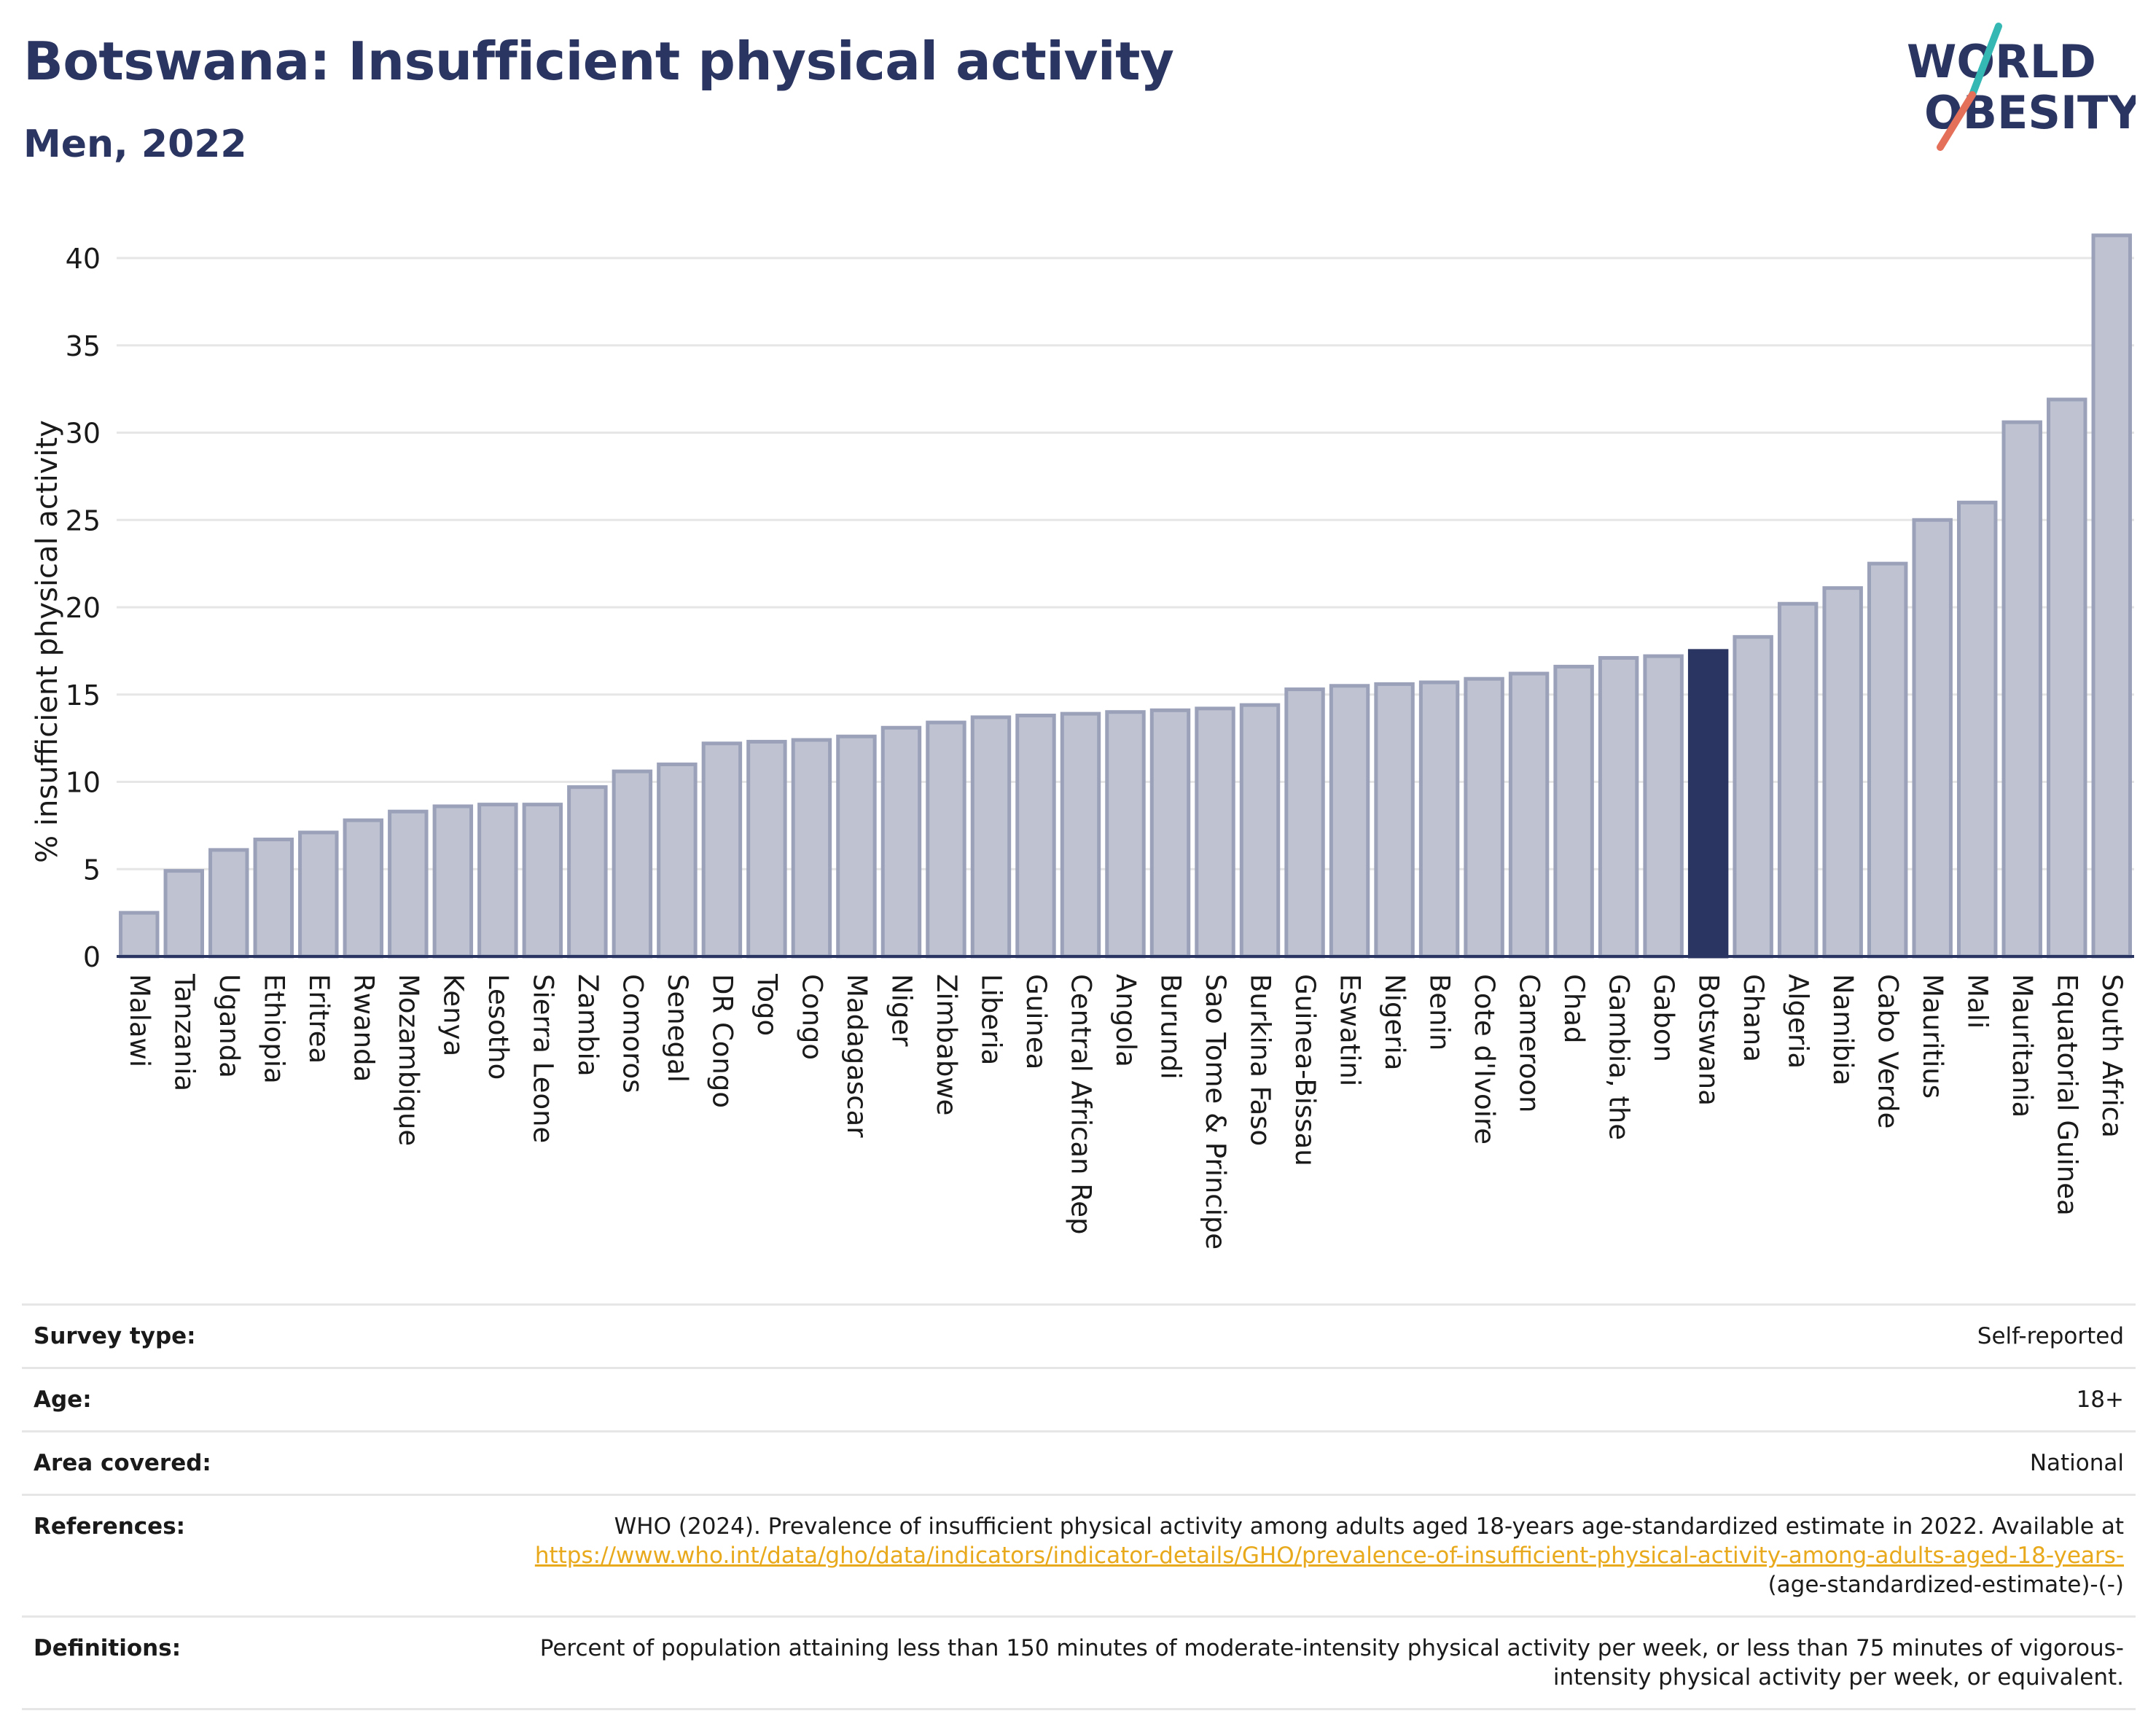 This screenshot has height=1735, width=2156. Describe the element at coordinates (633, 1033) in the screenshot. I see `x-tick-label: Comoros` at that location.